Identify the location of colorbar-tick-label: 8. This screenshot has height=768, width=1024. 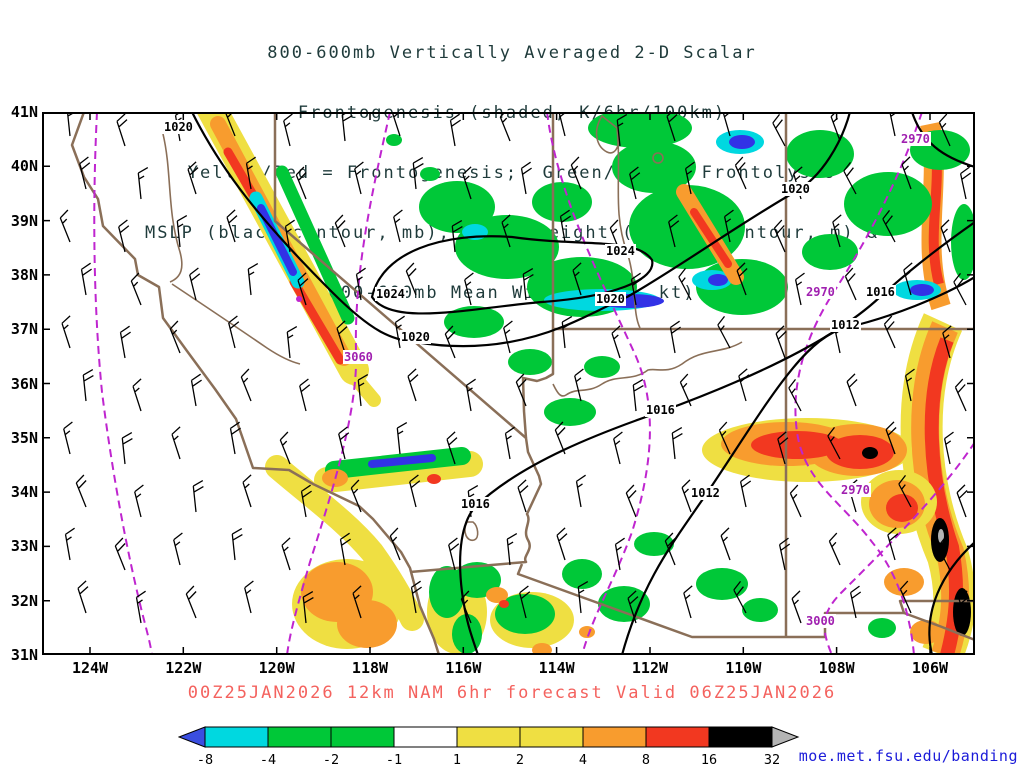
(646, 760).